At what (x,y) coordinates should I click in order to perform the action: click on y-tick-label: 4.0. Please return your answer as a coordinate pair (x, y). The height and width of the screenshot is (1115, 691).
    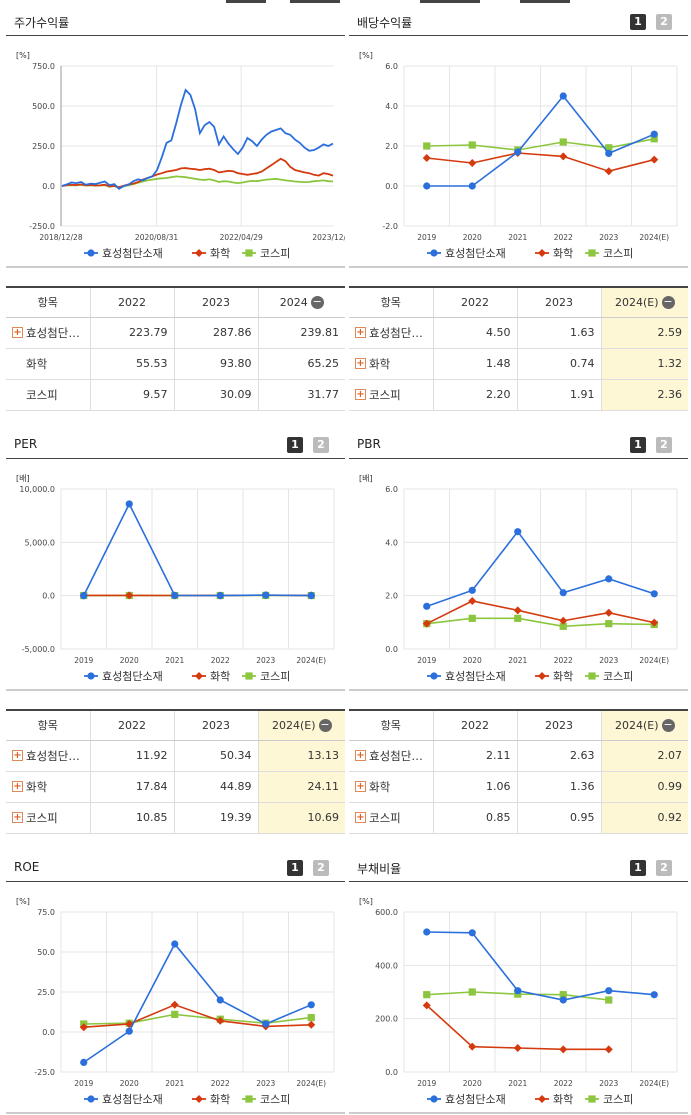
    Looking at the image, I should click on (391, 106).